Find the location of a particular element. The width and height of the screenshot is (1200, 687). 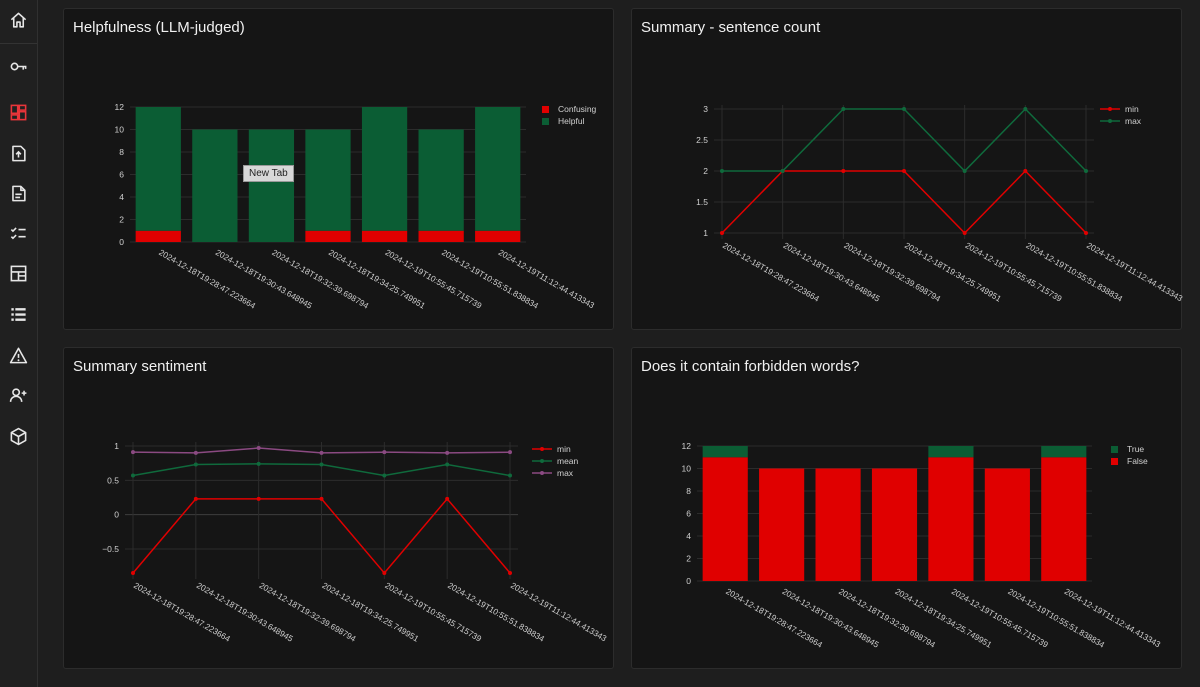

y-tick-label: 8 is located at coordinates (121, 152).